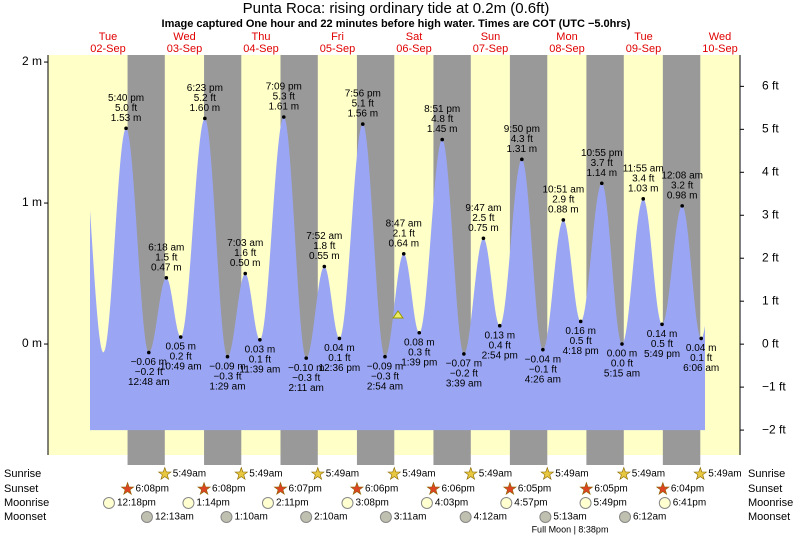 The image size is (793, 543). What do you see at coordinates (622, 354) in the screenshot?
I see `tide-label: 0.00 m` at bounding box center [622, 354].